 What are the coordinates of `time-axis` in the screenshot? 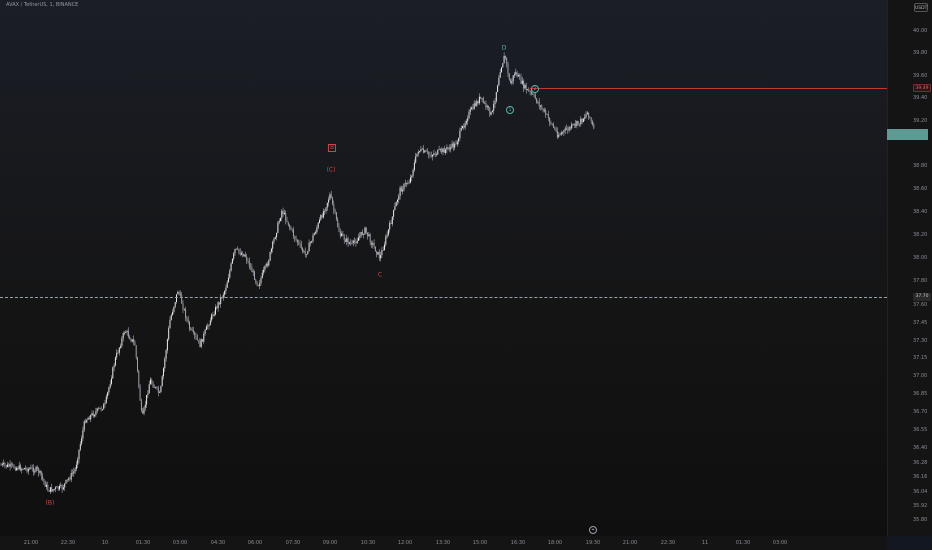 It's located at (443, 543).